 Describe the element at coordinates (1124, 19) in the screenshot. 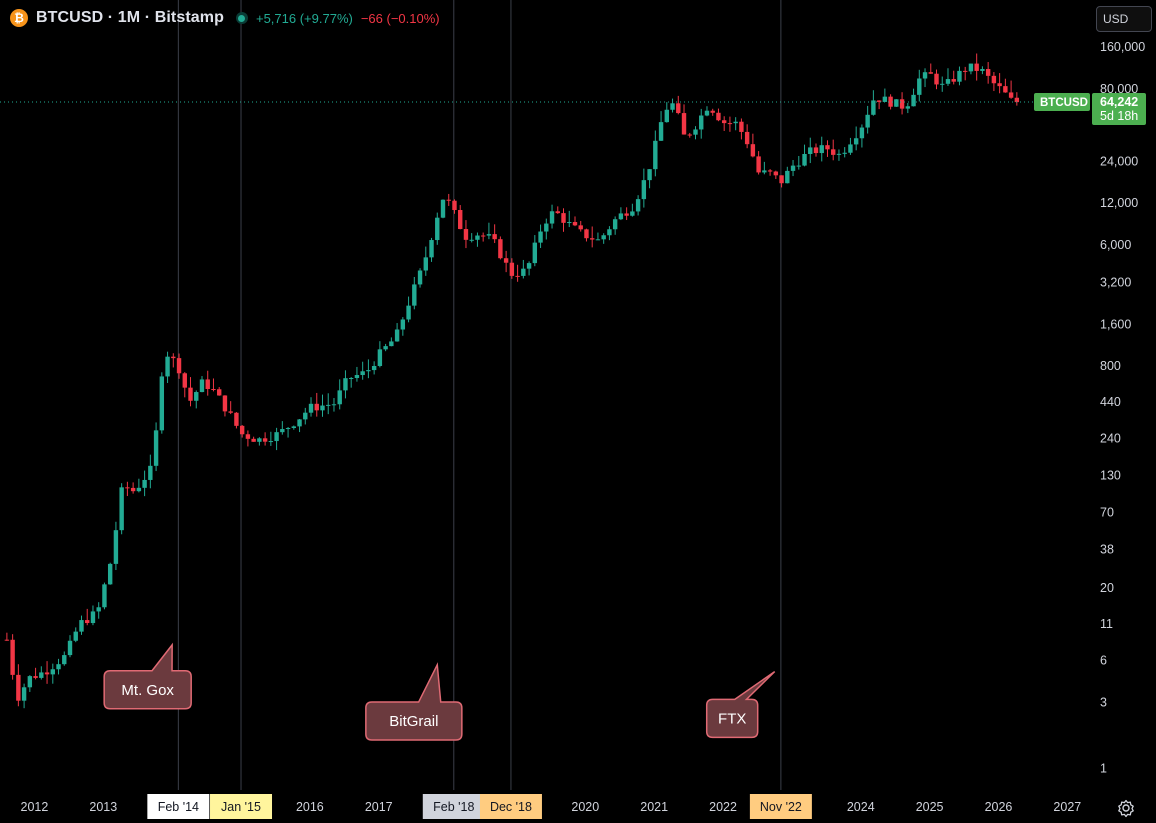

I see `currency-button: USD` at that location.